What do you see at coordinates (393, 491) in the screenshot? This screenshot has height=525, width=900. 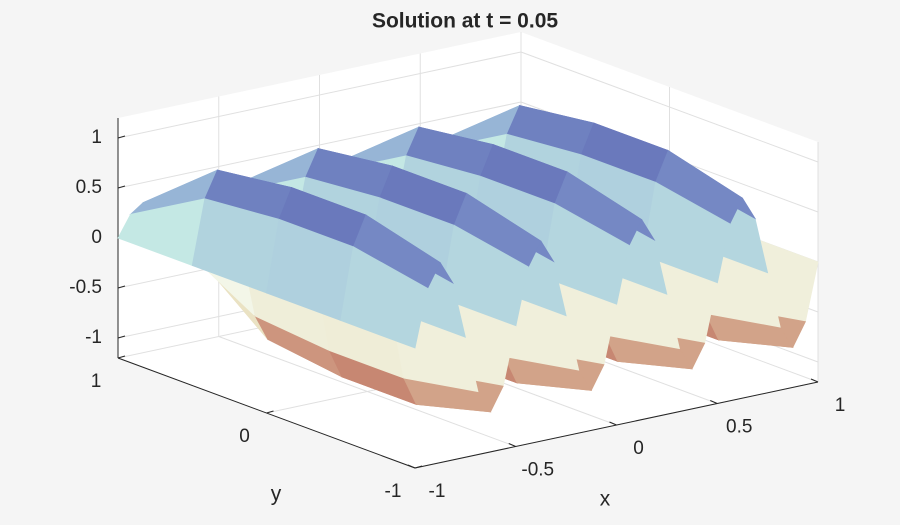 I see `y-tick-label: -1` at bounding box center [393, 491].